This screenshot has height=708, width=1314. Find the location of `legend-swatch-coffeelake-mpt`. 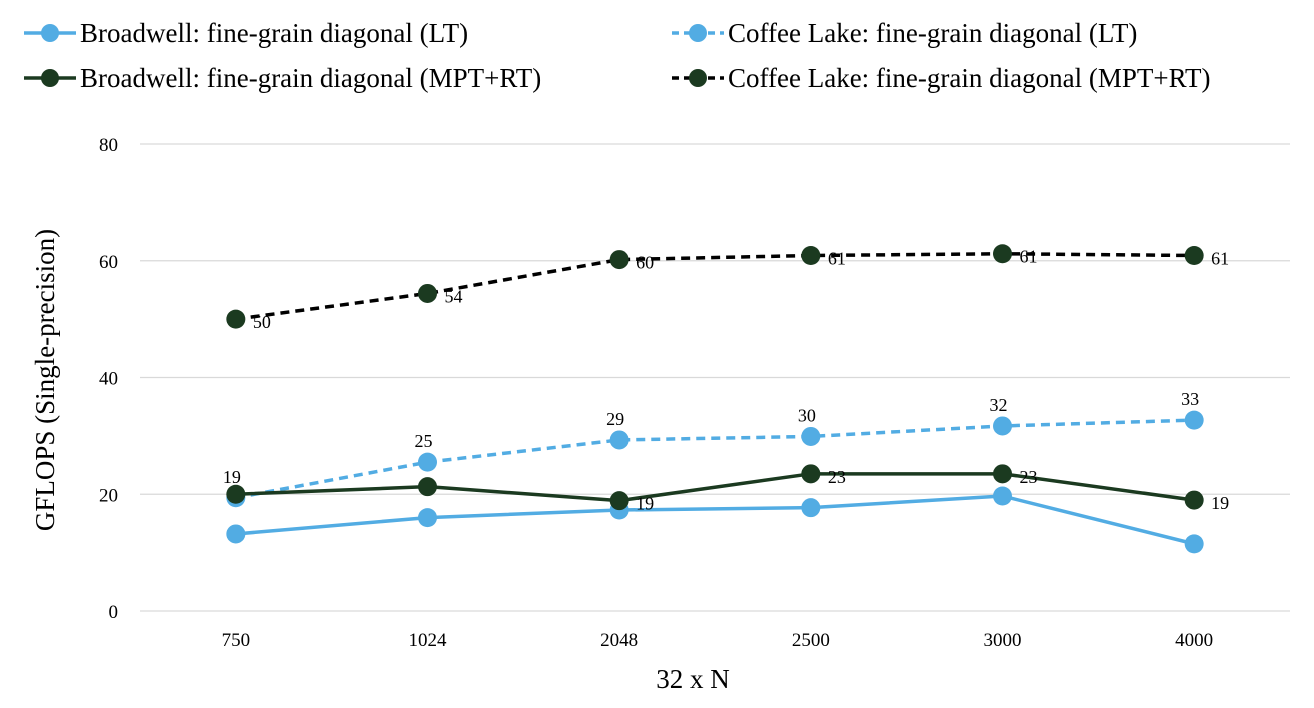

legend-swatch-coffeelake-mpt is located at coordinates (698, 78).